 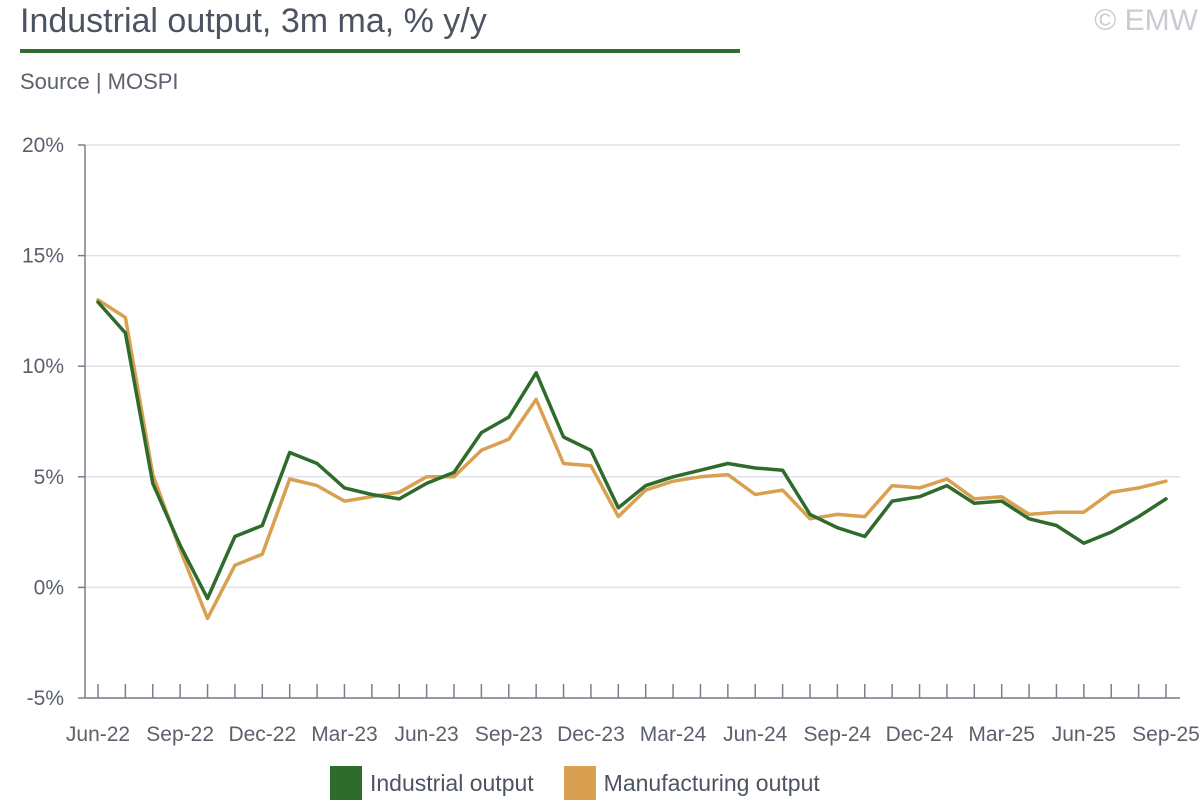 I want to click on x-tick-label: Mar-25, so click(x=1001, y=734).